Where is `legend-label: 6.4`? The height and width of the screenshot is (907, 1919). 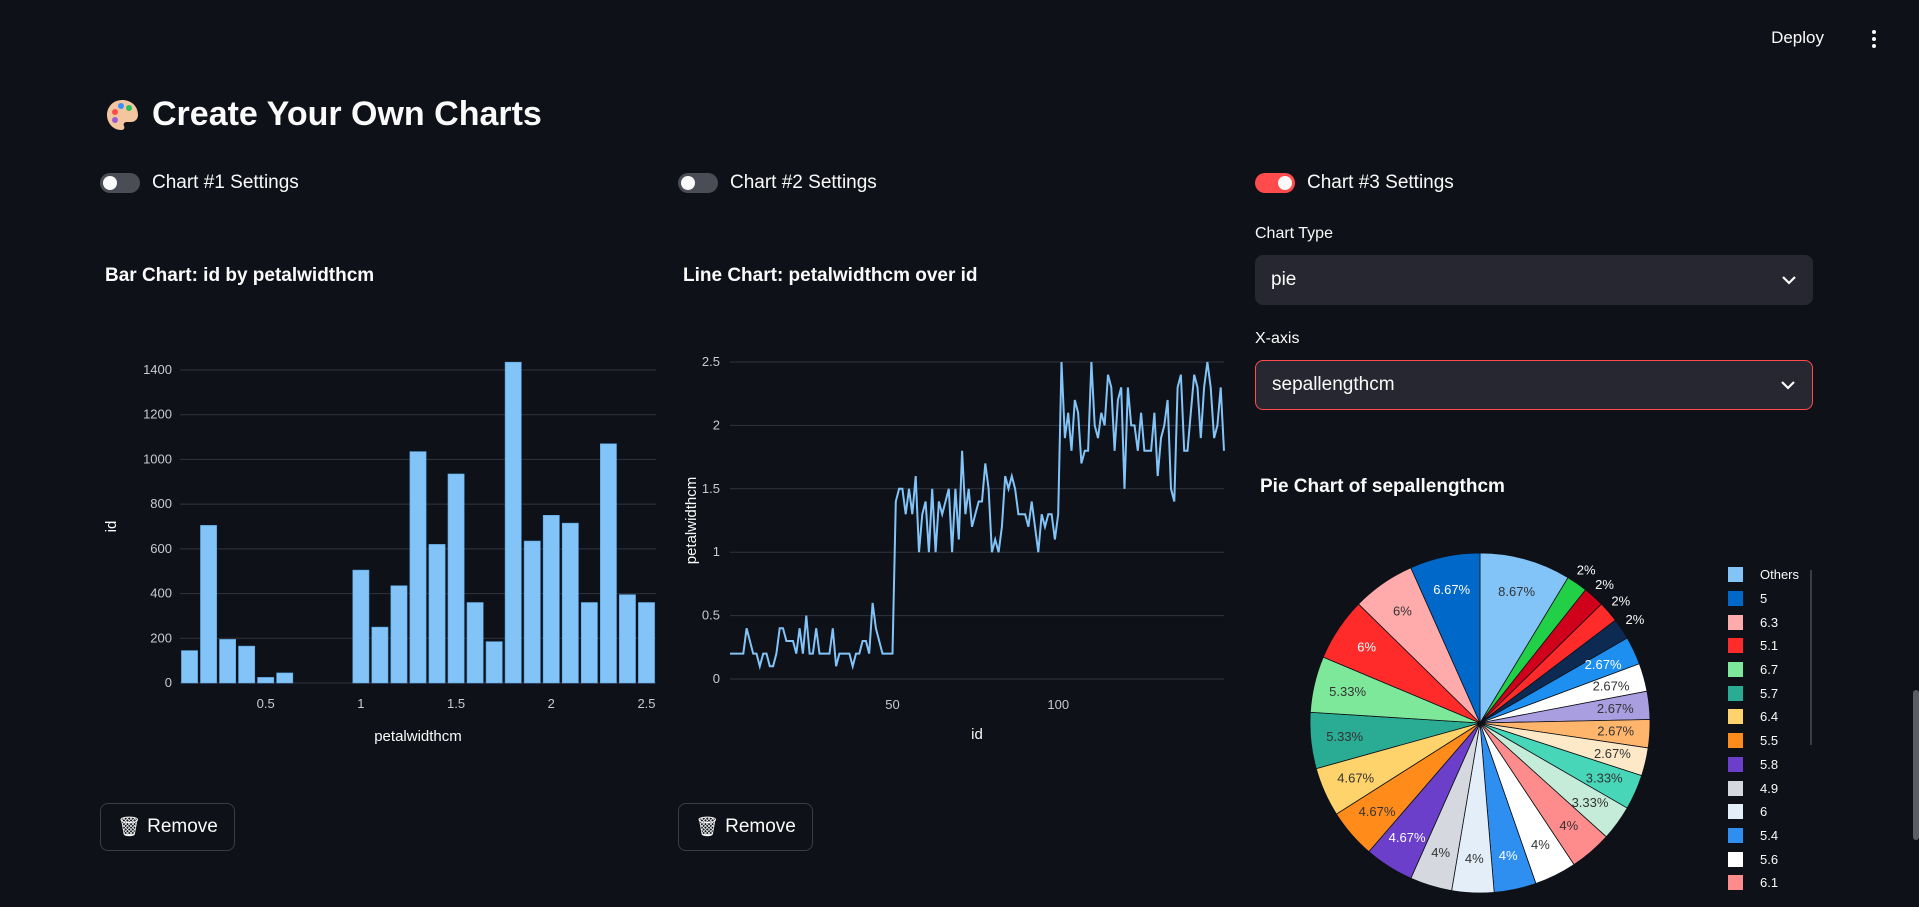 legend-label: 6.4 is located at coordinates (1769, 717).